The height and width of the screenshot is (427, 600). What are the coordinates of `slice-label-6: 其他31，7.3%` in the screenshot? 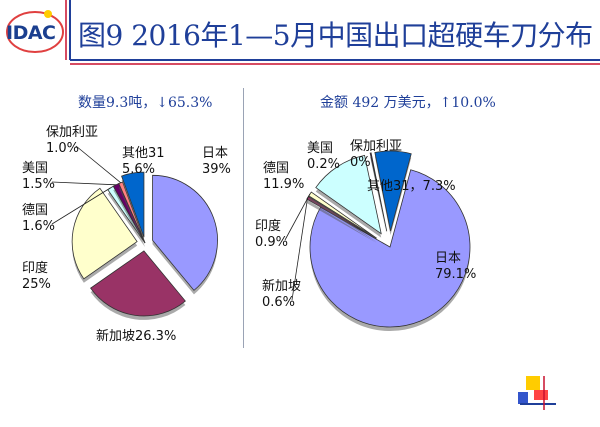 It's located at (411, 186).